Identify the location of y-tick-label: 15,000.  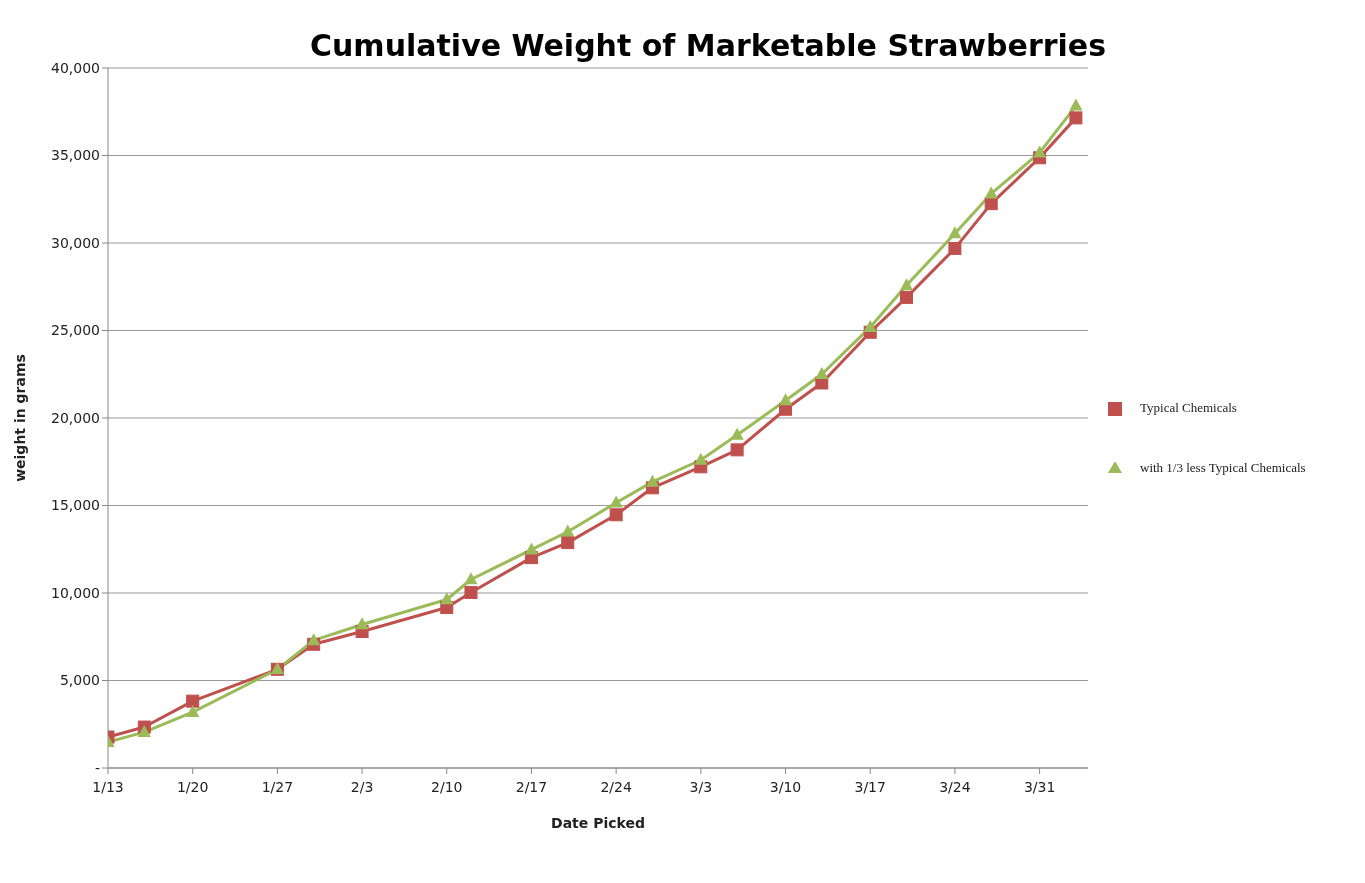
(75, 505).